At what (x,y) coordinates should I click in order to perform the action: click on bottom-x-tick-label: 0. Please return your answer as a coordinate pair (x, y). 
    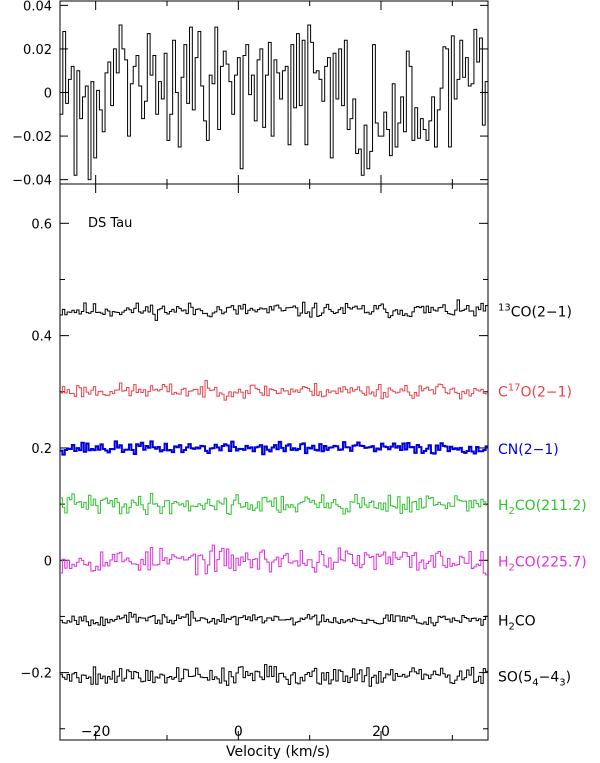
    Looking at the image, I should click on (238, 732).